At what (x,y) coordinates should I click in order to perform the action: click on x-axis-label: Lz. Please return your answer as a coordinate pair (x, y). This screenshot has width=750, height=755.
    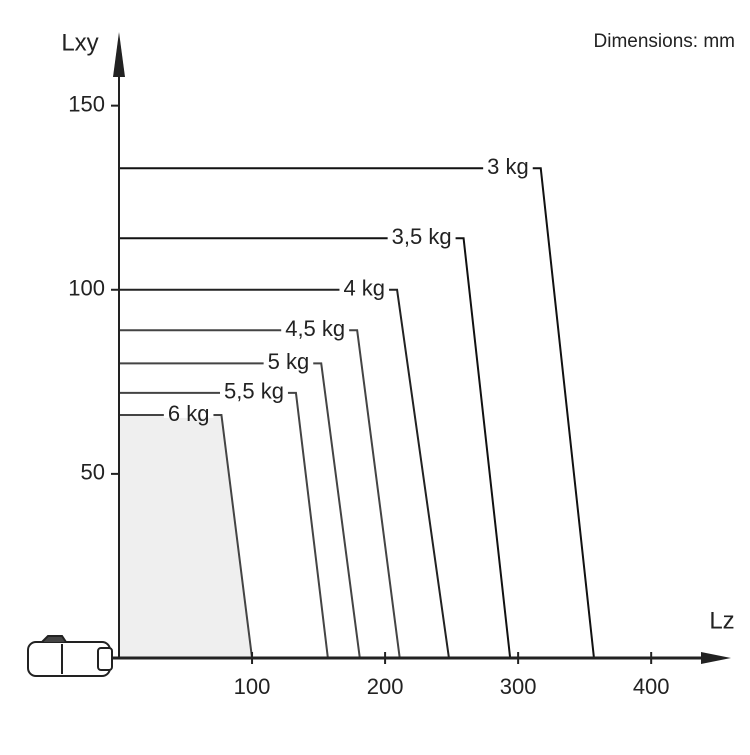
    Looking at the image, I should click on (721, 620).